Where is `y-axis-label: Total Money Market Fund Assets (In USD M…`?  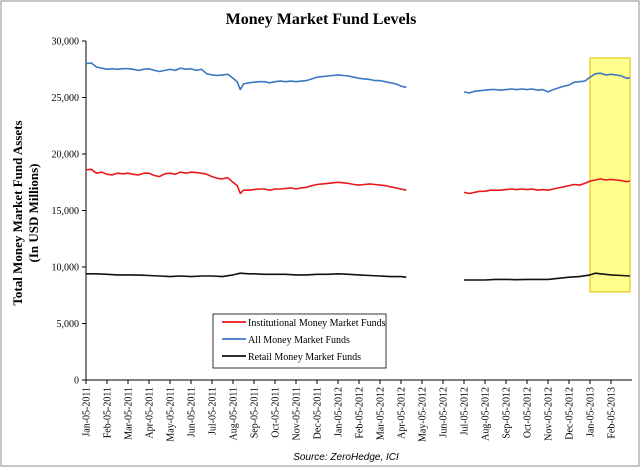 y-axis-label: Total Money Market Fund Assets (In USD M… is located at coordinates (25, 212).